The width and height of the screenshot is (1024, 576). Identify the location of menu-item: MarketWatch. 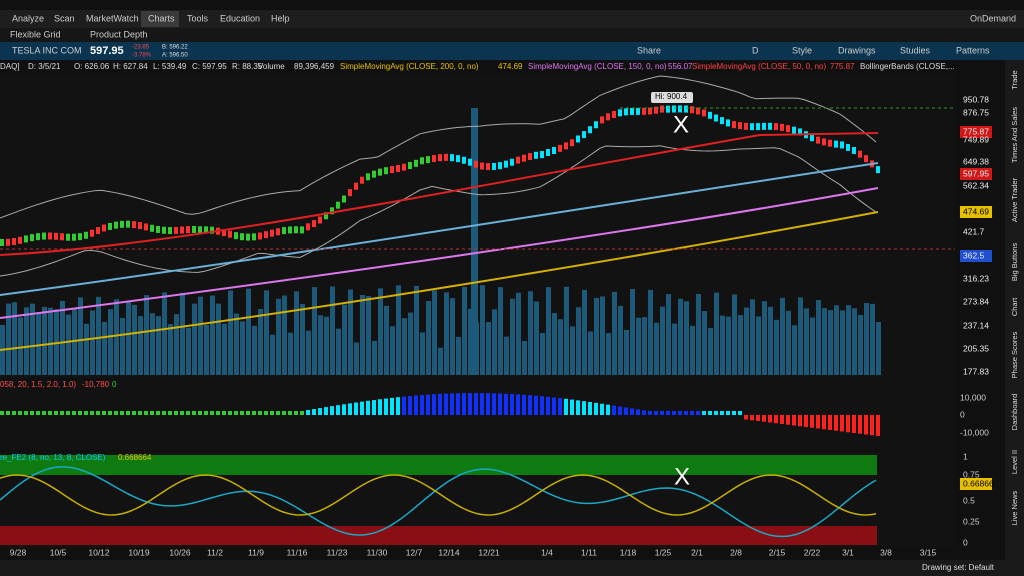
(112, 18).